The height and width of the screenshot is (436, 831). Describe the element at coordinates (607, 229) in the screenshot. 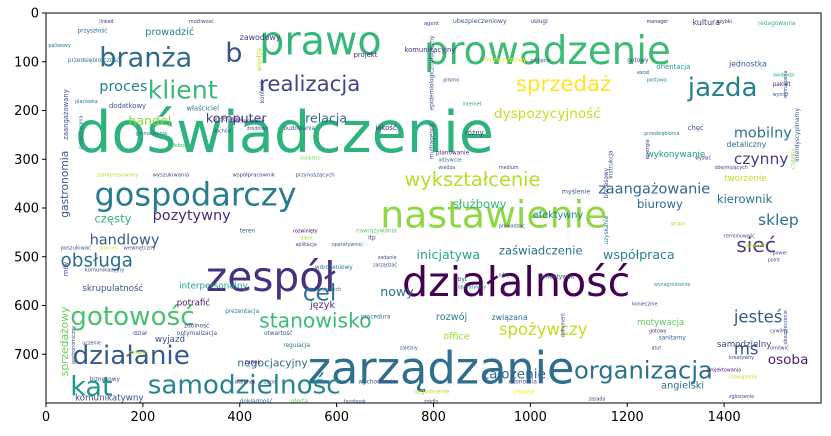

I see `word-189: uzyskanie` at that location.